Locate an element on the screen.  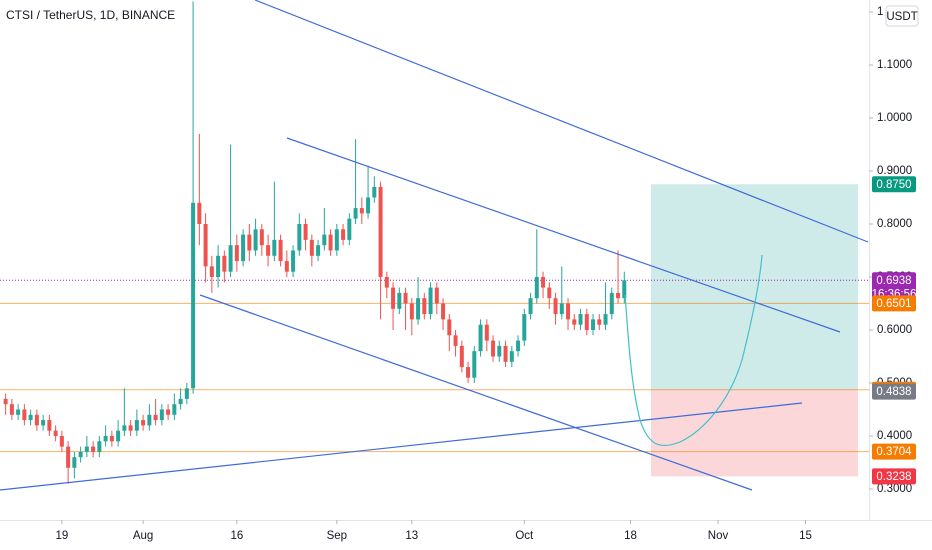
currency: USDT is located at coordinates (901, 17).